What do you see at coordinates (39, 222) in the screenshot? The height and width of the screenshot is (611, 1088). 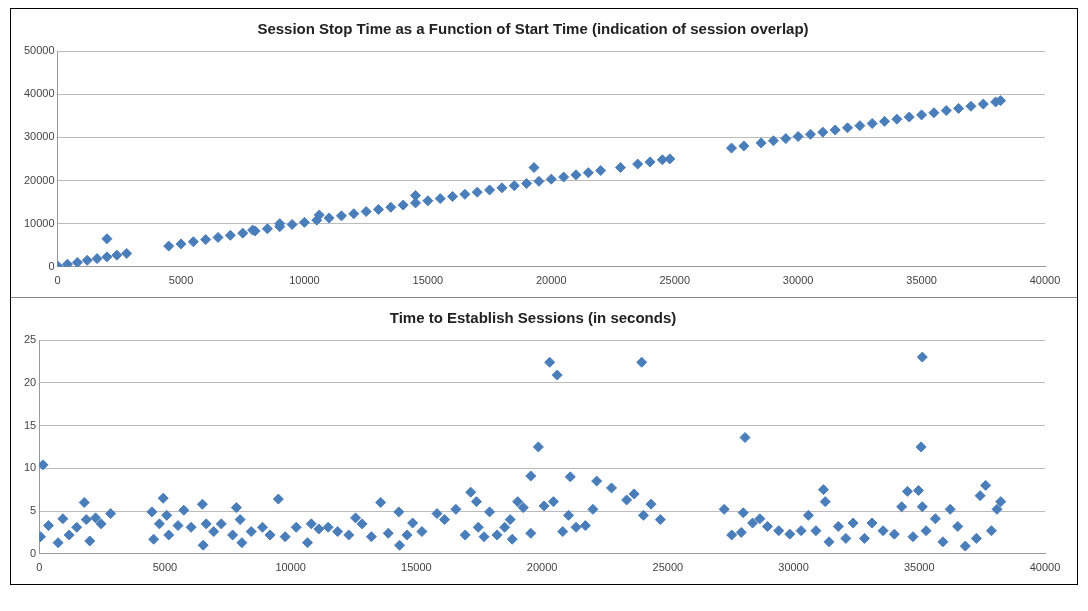 I see `y-tick-label: 10000` at bounding box center [39, 222].